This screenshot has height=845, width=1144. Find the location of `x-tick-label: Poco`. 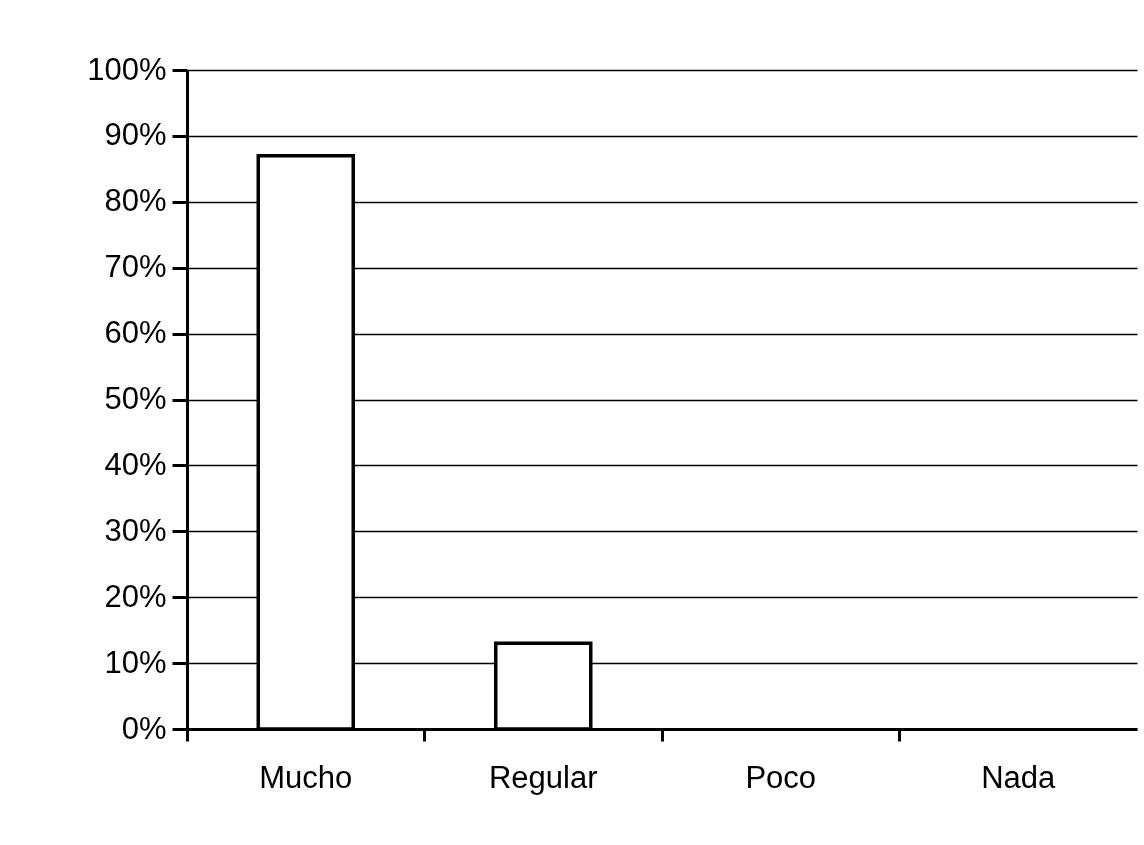

x-tick-label: Poco is located at coordinates (781, 777).